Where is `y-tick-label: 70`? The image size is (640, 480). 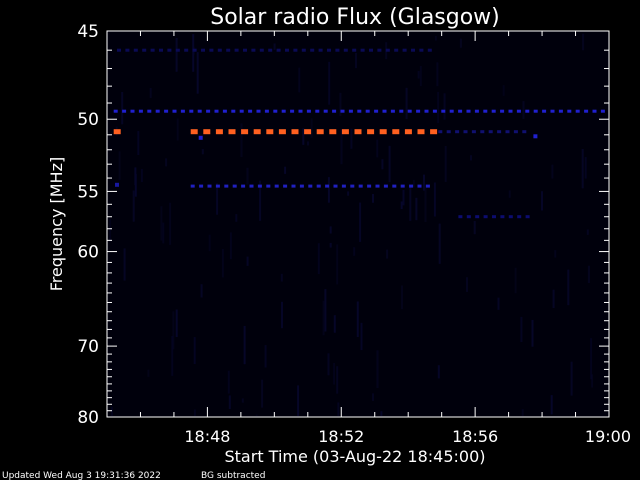
y-tick-label: 70 is located at coordinates (88, 347).